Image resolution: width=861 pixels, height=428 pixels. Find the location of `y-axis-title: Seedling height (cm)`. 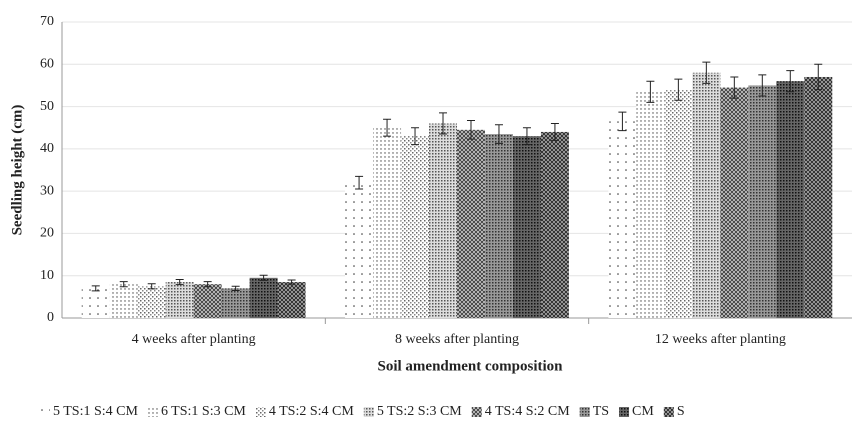

y-axis-title: Seedling height (cm) is located at coordinates (17, 170).